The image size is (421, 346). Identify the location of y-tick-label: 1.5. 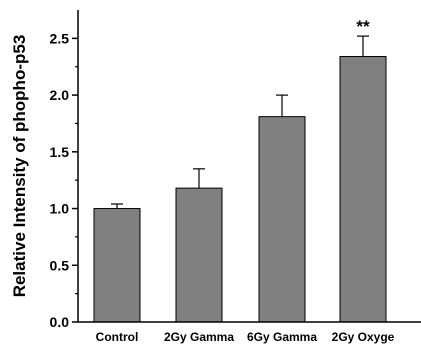
(60, 152).